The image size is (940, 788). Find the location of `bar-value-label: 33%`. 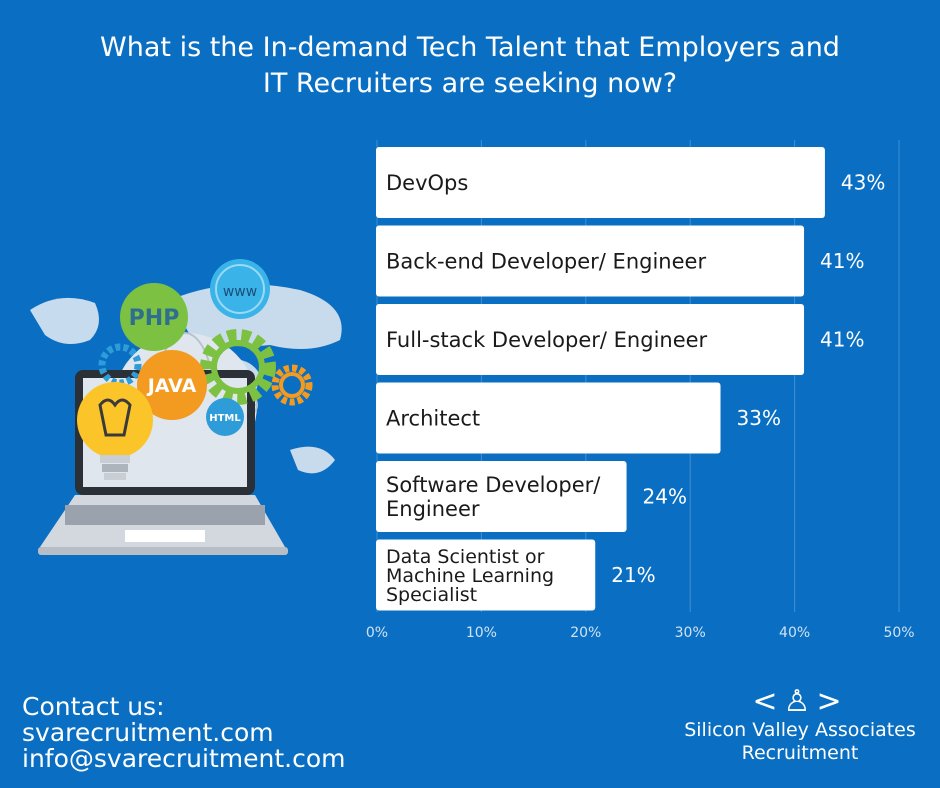

bar-value-label: 33% is located at coordinates (759, 418).